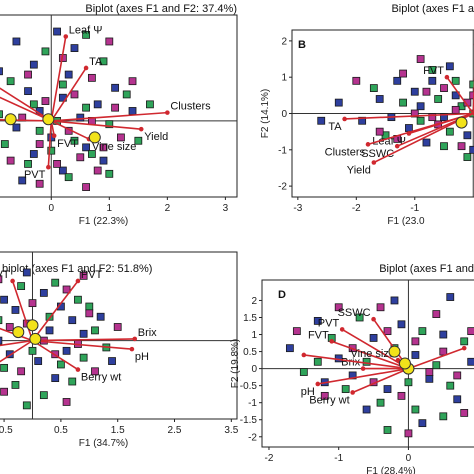  I want to click on vector-label: SSWC, so click(354, 313).